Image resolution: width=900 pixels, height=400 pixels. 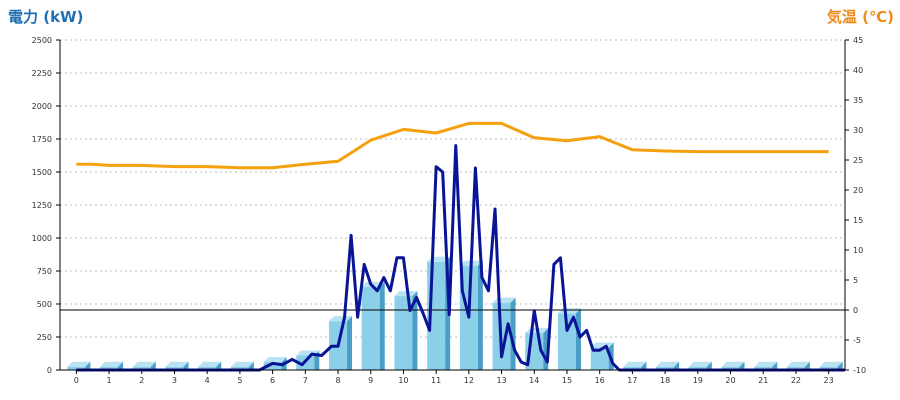 What do you see at coordinates (272, 380) in the screenshot?
I see `x-tick-label: 6` at bounding box center [272, 380].